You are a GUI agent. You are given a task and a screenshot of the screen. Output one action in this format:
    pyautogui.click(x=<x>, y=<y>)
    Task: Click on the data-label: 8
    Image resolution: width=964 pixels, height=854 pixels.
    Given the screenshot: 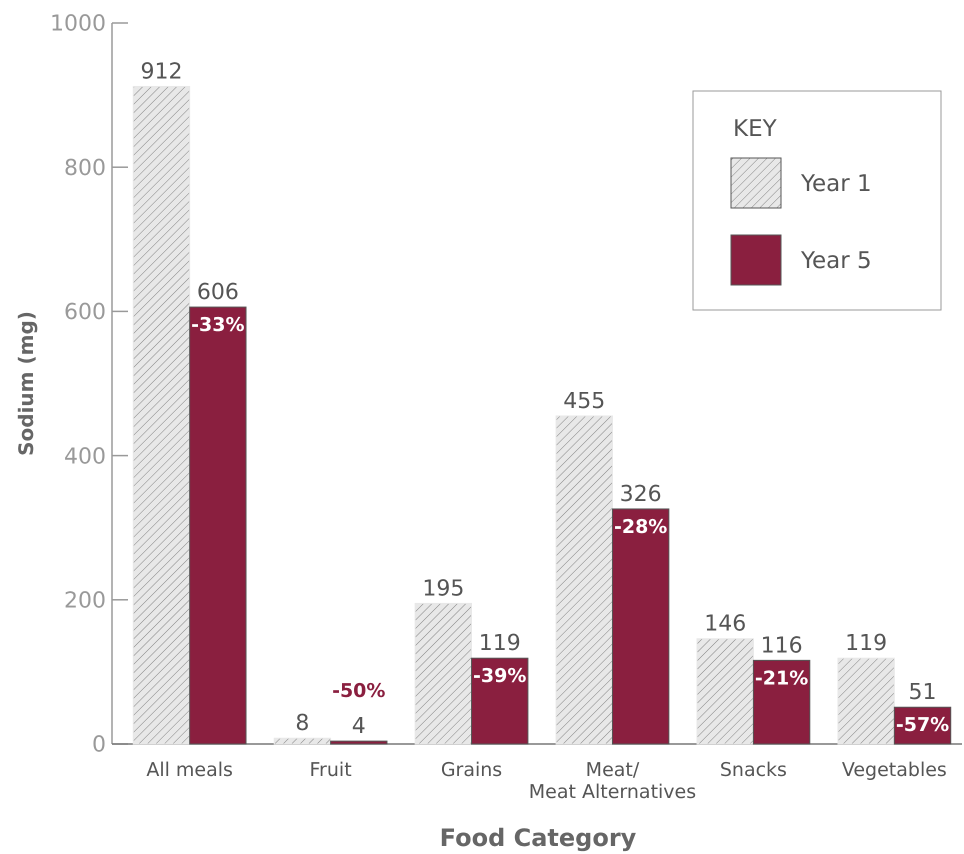 What is the action you would take?
    pyautogui.click(x=302, y=723)
    